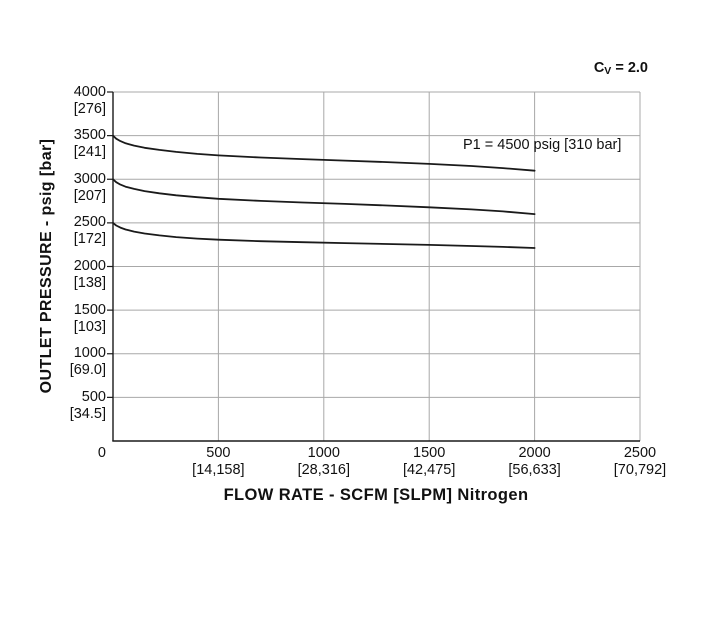  What do you see at coordinates (324, 196) in the screenshot?
I see `curve-set-pressure-3000-psig` at bounding box center [324, 196].